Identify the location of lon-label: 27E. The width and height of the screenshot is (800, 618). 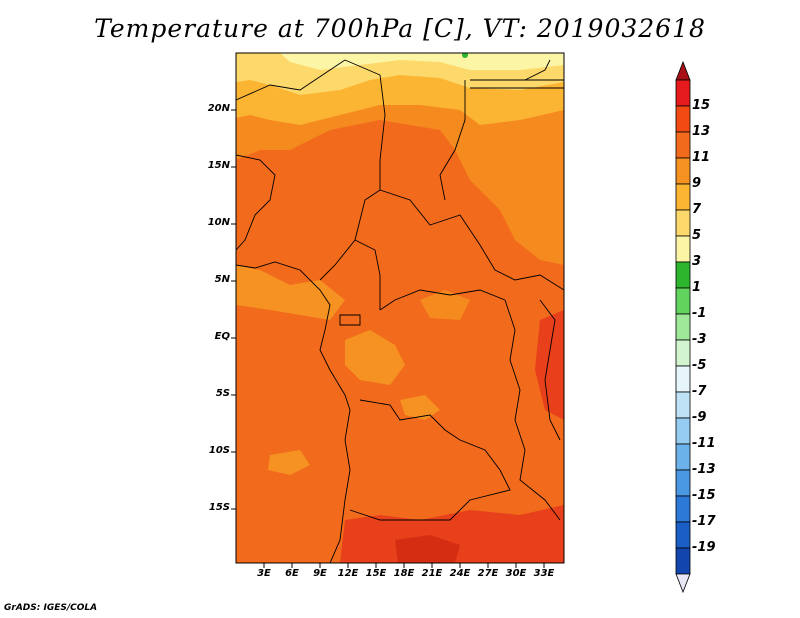
(488, 573).